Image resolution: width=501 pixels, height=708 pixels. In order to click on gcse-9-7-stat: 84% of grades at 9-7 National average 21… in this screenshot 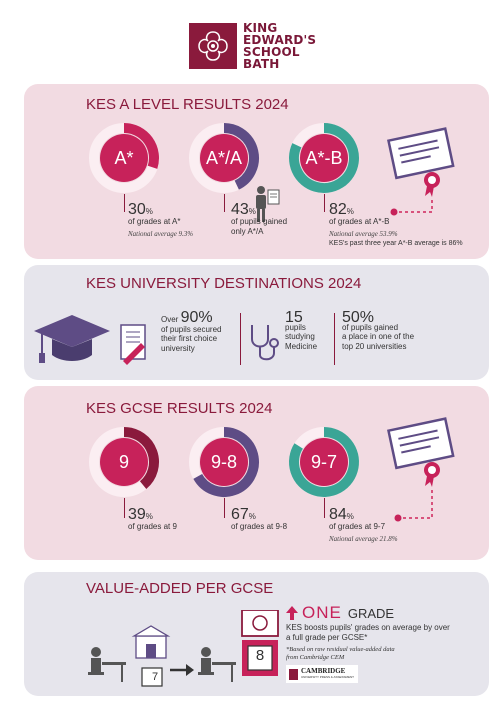, I will do `click(363, 525)`.